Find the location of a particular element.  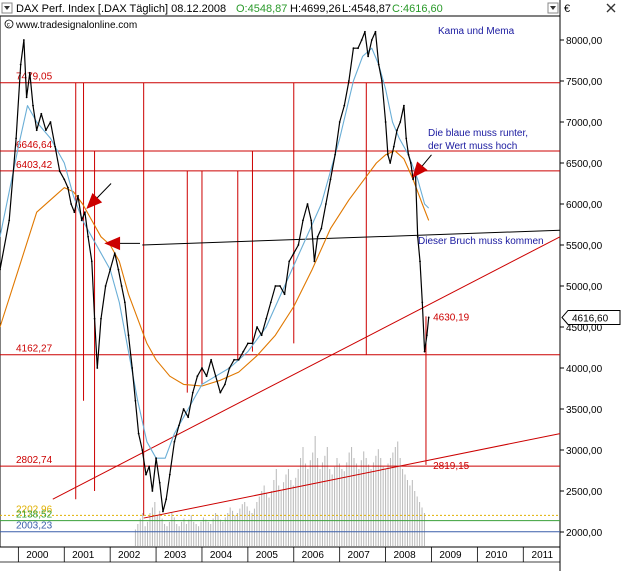

x-tick-label: 2004 is located at coordinates (221, 555).